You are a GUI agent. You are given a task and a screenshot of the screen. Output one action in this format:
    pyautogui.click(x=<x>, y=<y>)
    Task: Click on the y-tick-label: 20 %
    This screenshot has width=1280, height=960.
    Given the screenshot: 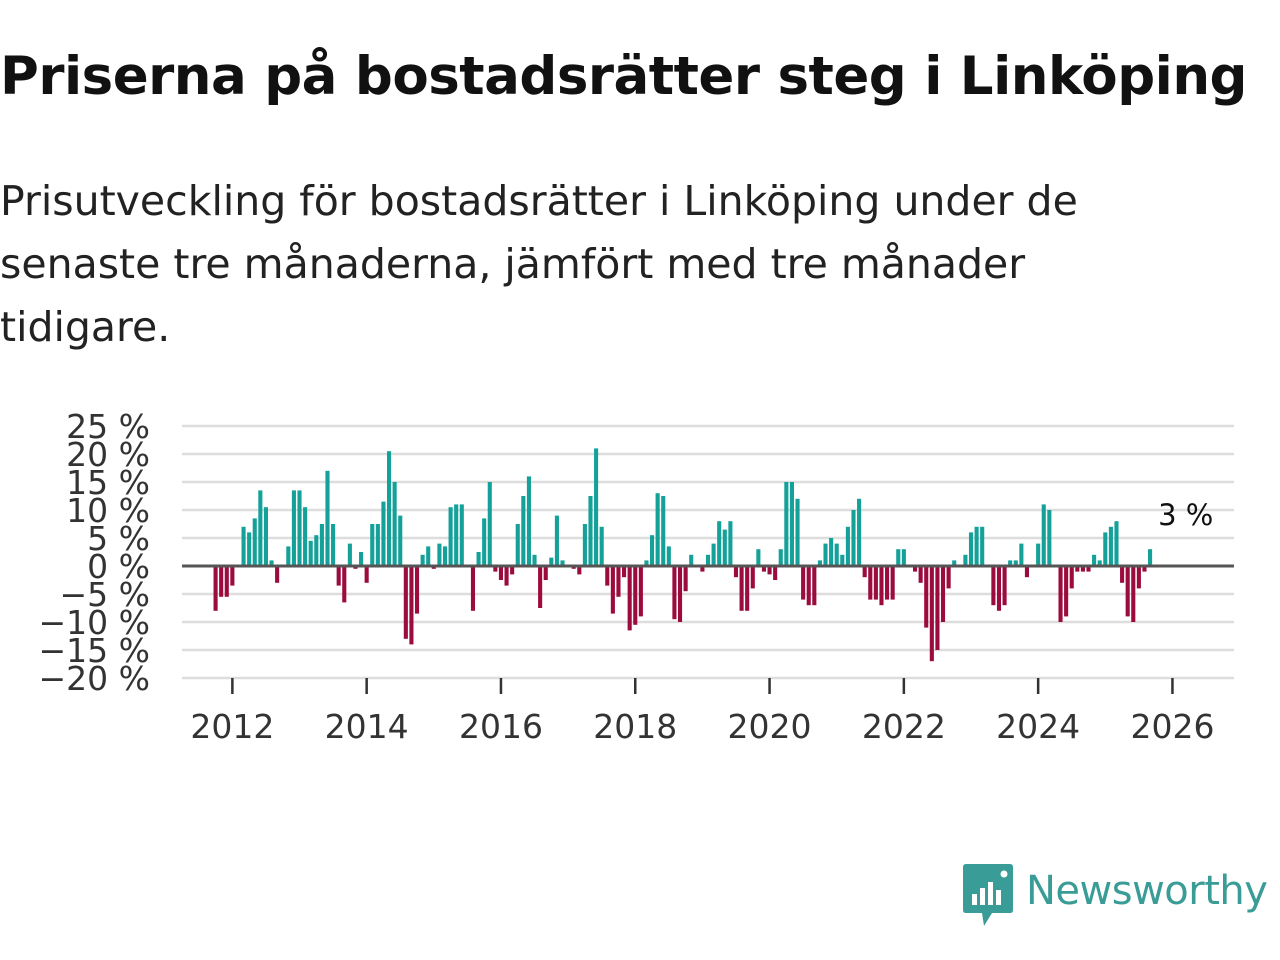 What is the action you would take?
    pyautogui.click(x=108, y=454)
    